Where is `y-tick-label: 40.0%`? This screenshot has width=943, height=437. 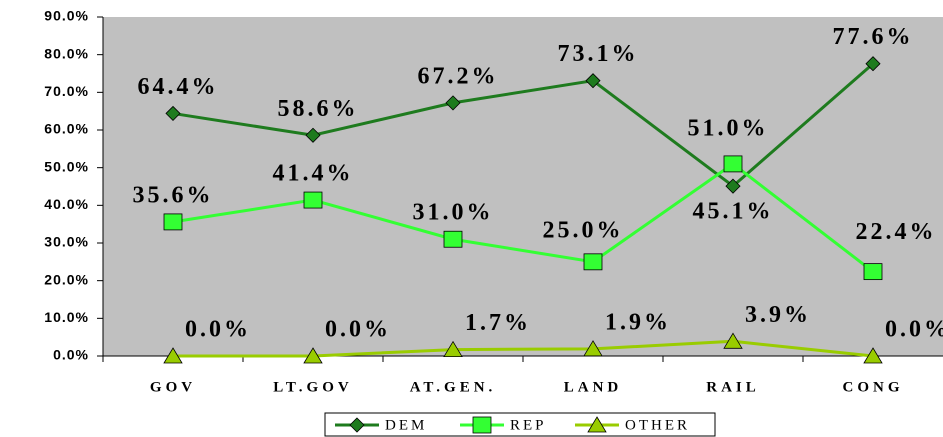
y-tick-label: 40.0% is located at coordinates (66, 204).